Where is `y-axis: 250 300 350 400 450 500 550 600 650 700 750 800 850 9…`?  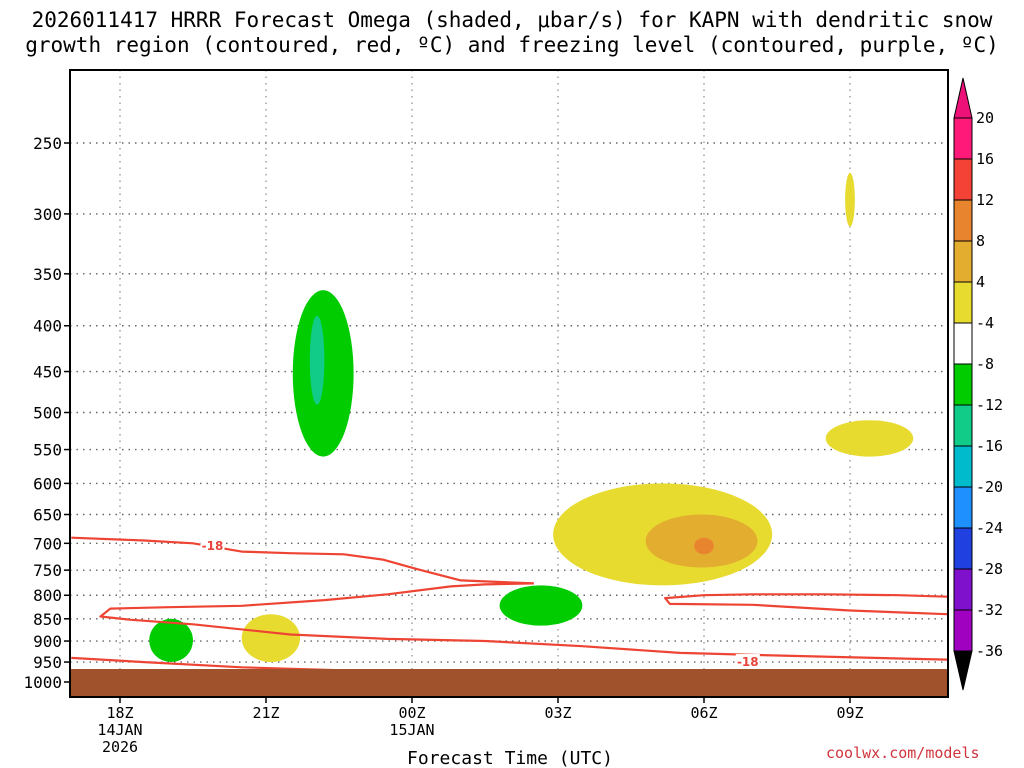
y-axis: 250 300 350 400 450 500 550 600 650 700 750 800 850 9… is located at coordinates (46, 413).